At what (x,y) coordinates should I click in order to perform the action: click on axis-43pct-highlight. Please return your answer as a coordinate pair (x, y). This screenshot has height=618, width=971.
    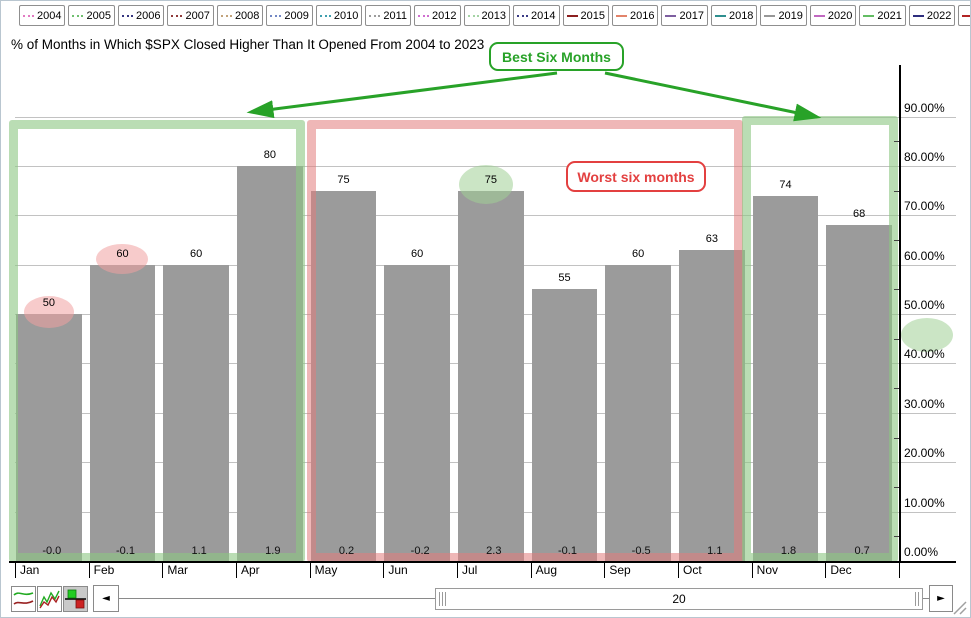
    Looking at the image, I should click on (927, 335).